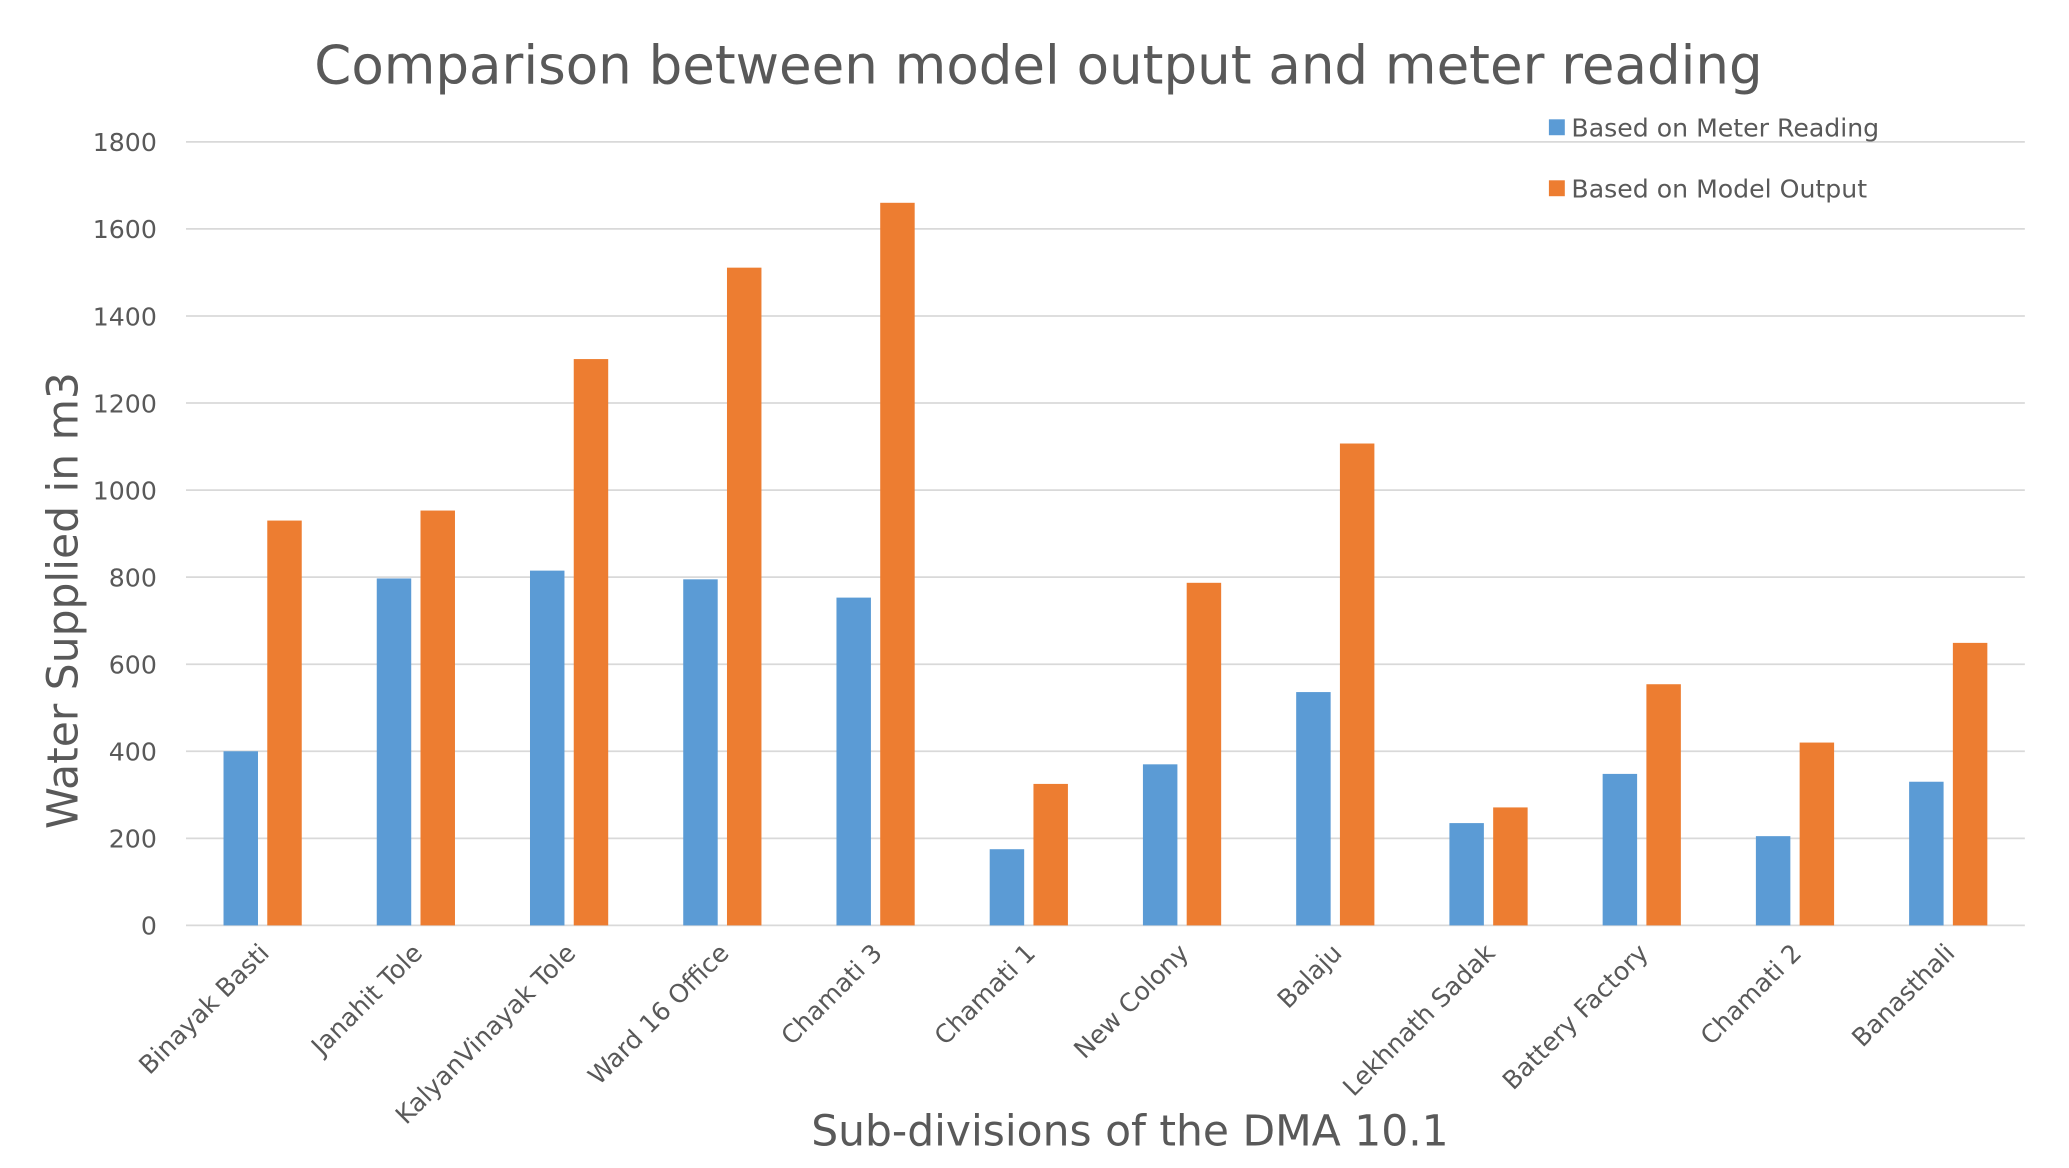 Image resolution: width=2069 pixels, height=1168 pixels. What do you see at coordinates (63, 600) in the screenshot?
I see `y-axis-label: Water Supplied in m3` at bounding box center [63, 600].